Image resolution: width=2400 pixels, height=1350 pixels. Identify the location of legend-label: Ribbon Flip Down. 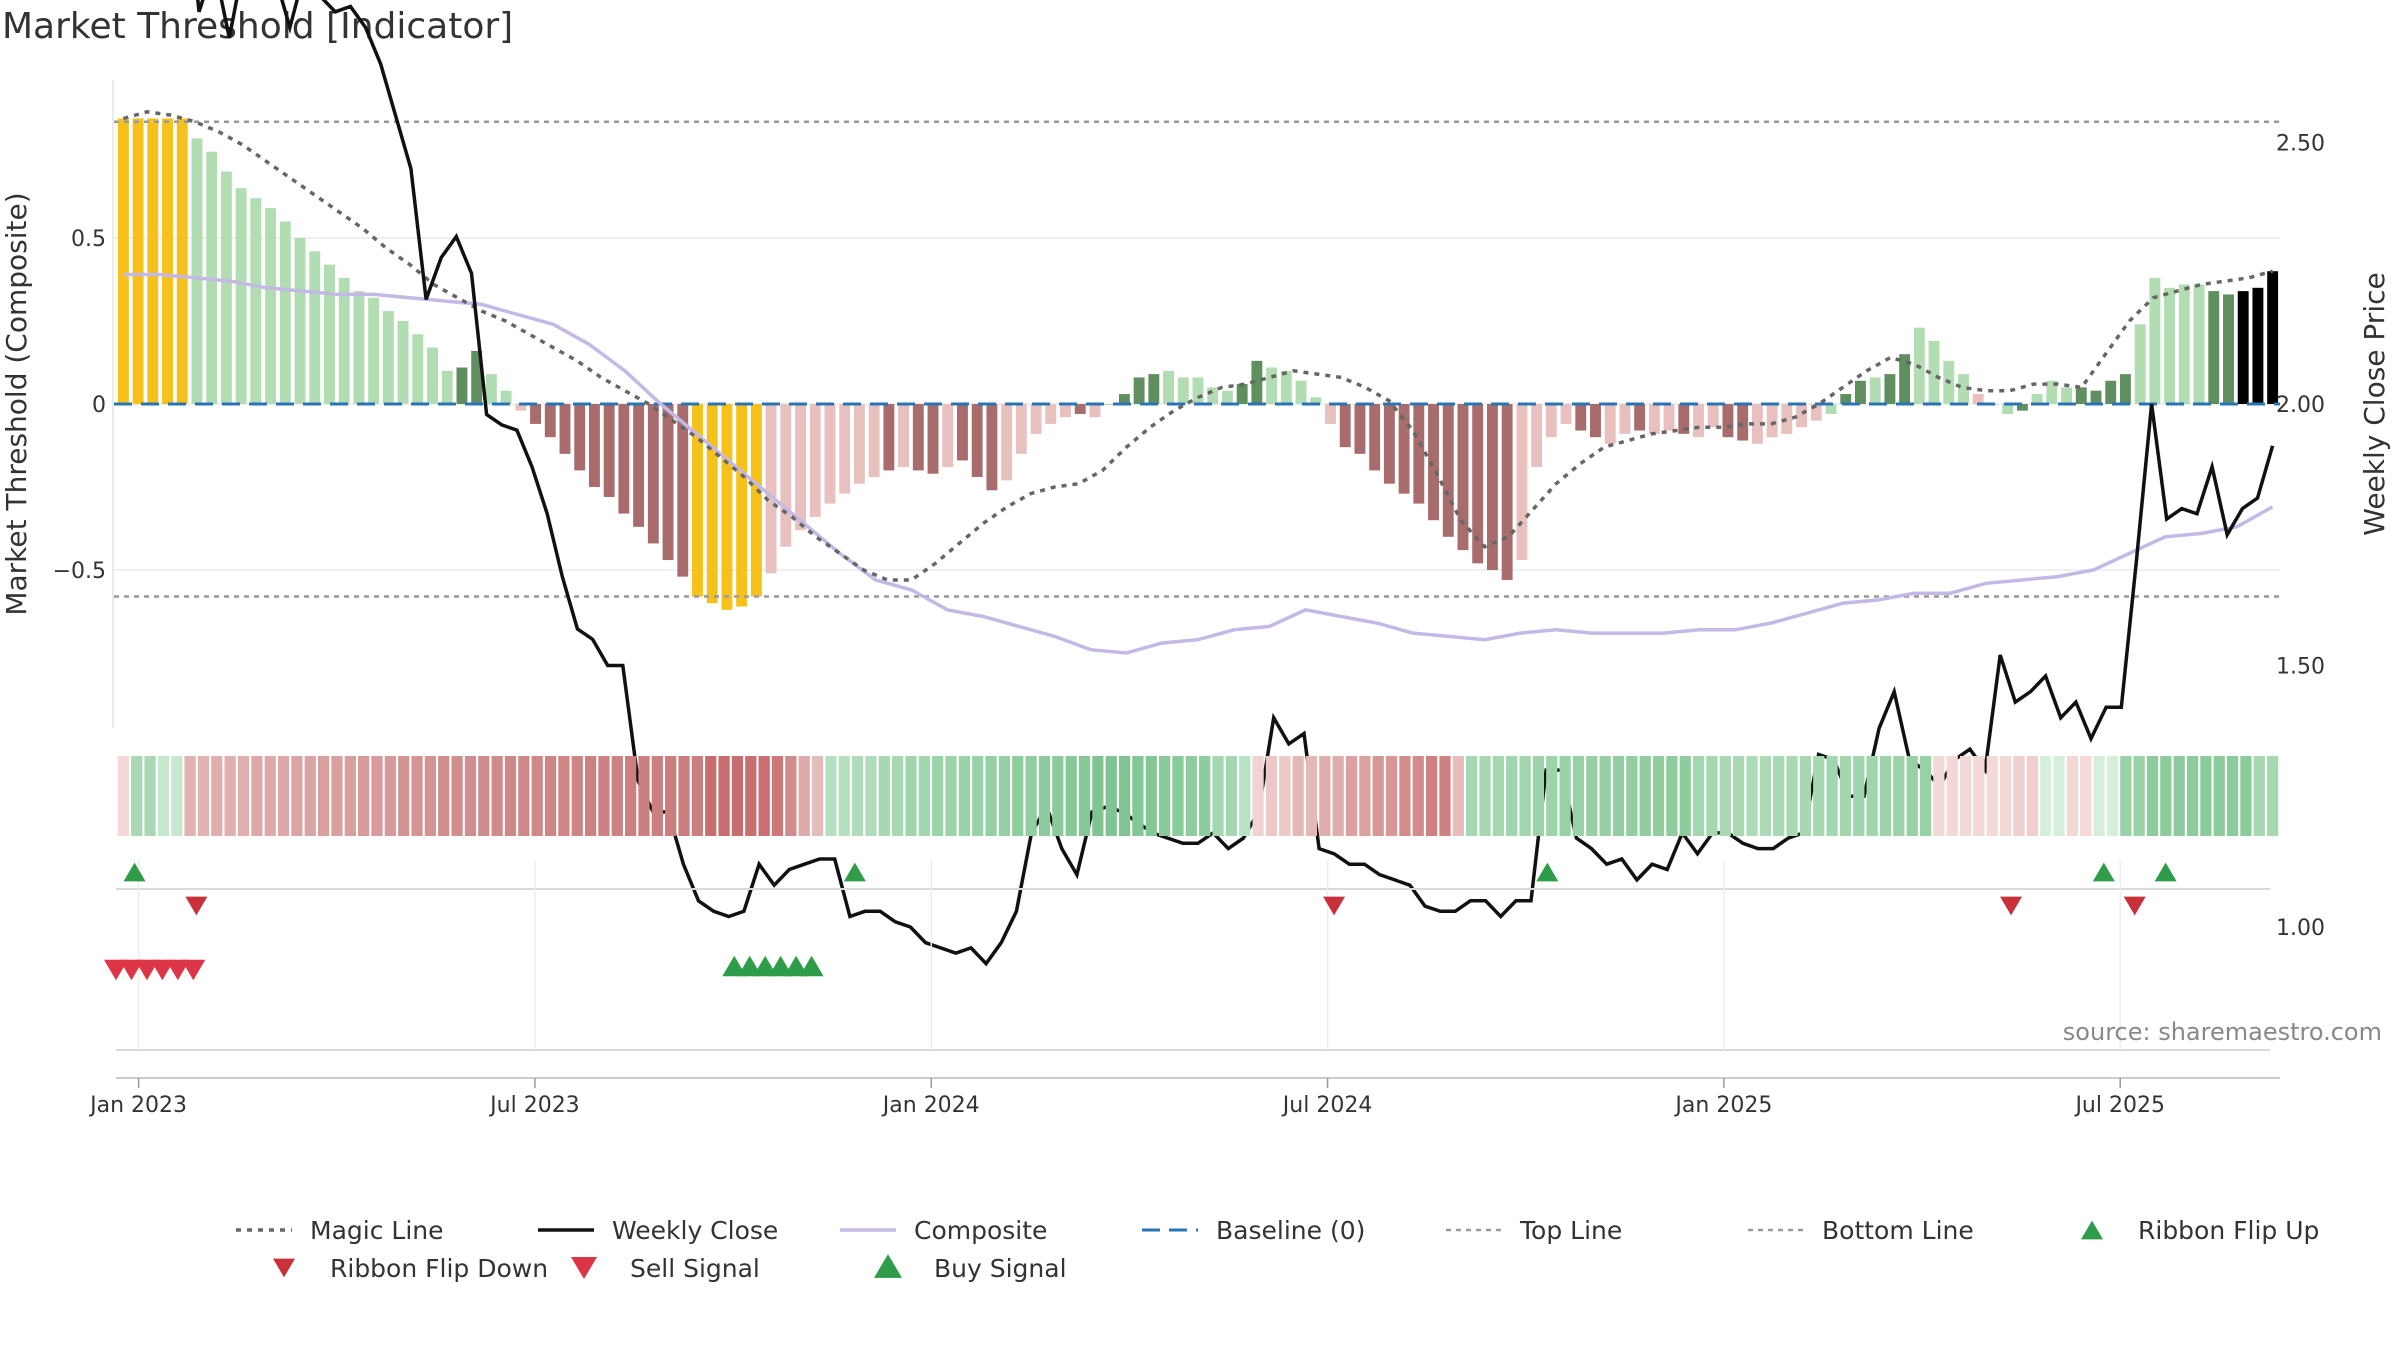
(439, 1268).